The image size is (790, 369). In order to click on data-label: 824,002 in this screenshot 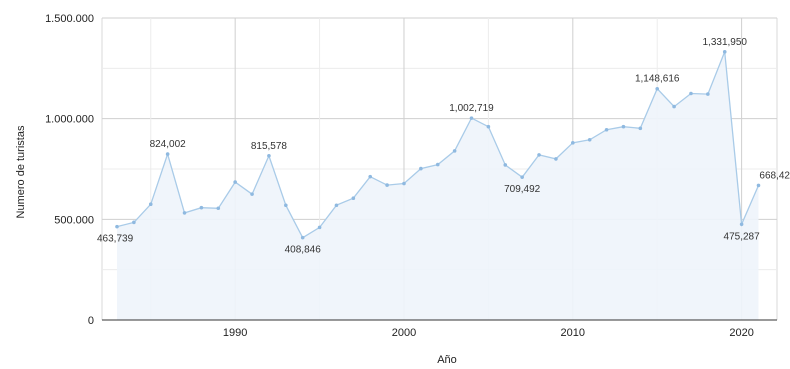, I will do `click(168, 144)`.